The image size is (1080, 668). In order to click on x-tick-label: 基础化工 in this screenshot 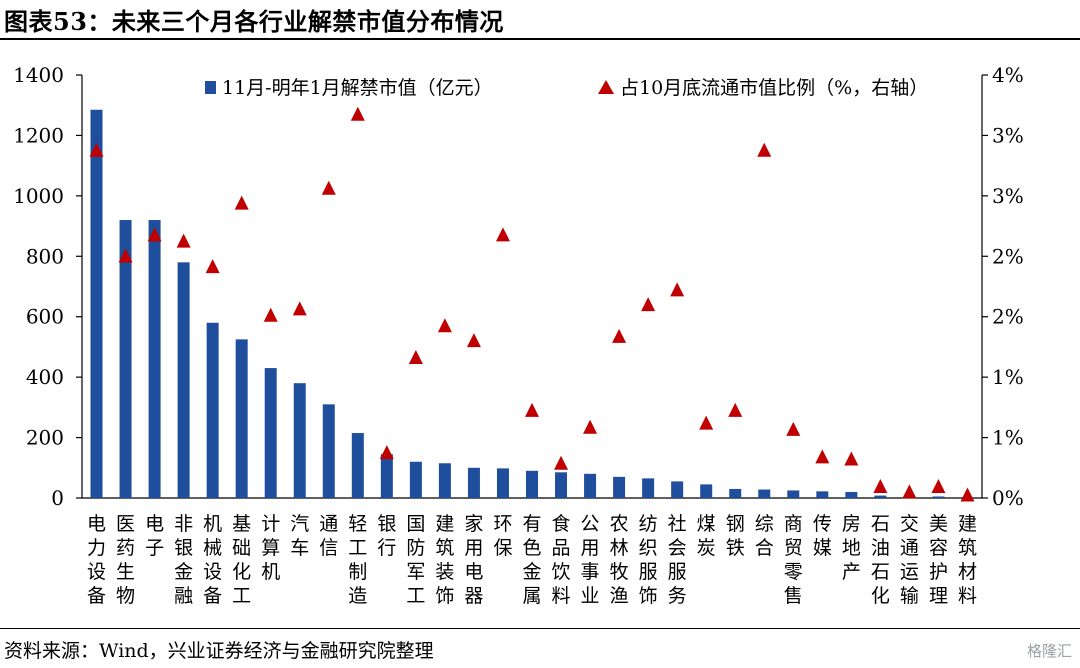, I will do `click(241, 560)`.